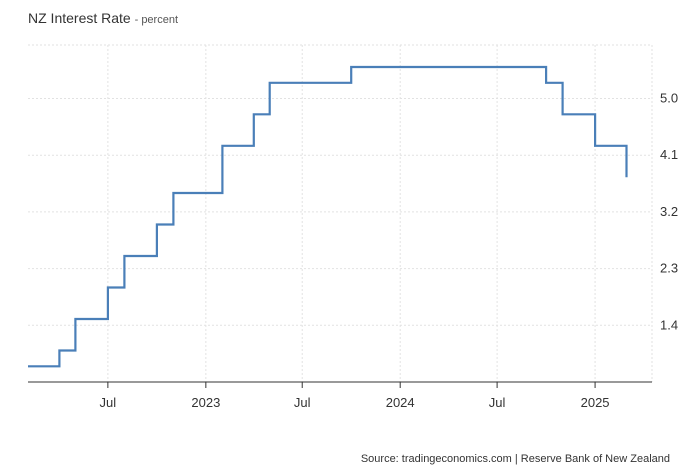 The image size is (695, 475). Describe the element at coordinates (669, 98) in the screenshot. I see `y-tick-label: 5.0` at that location.